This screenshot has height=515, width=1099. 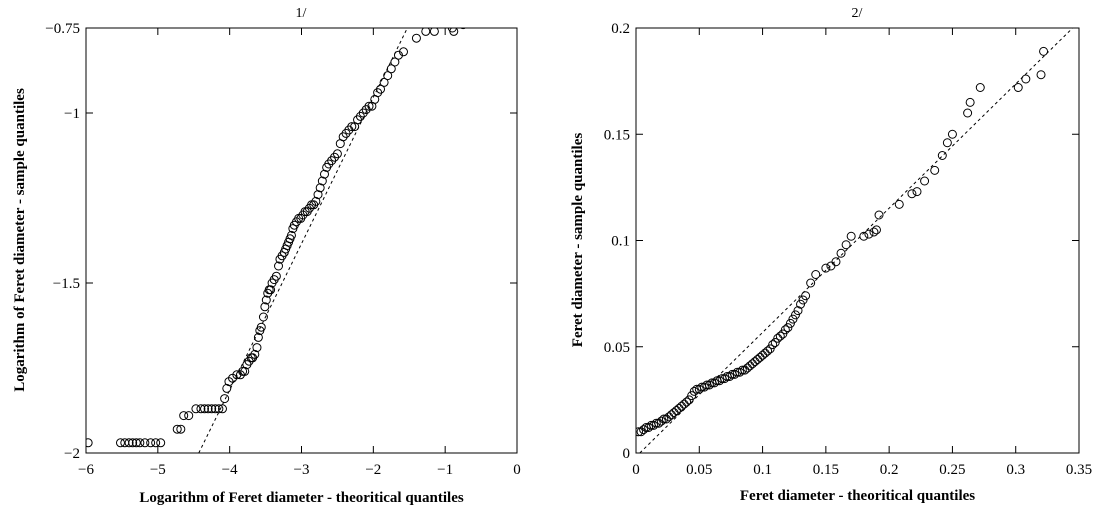 I want to click on x-tick-label: −2, so click(x=373, y=470).